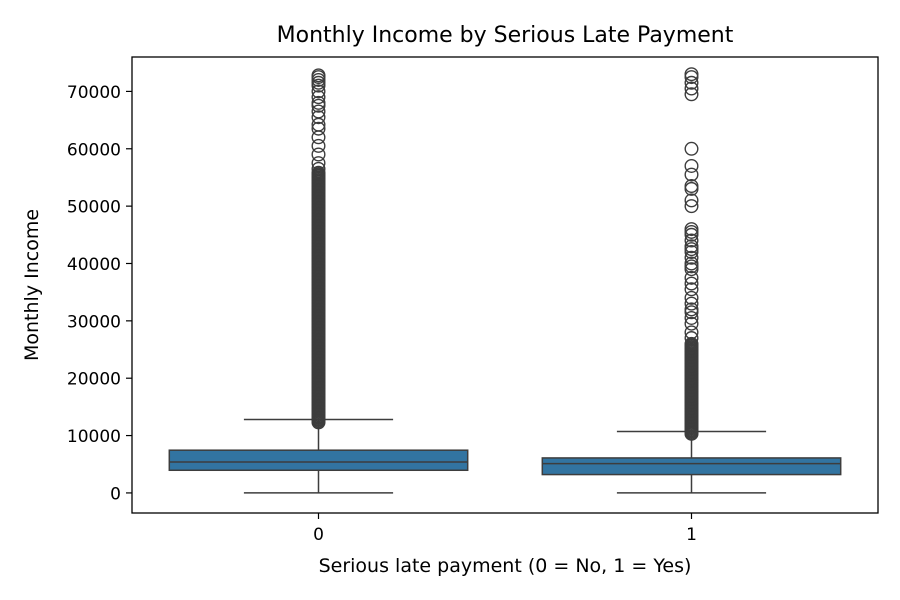 The image size is (900, 600). What do you see at coordinates (32, 285) in the screenshot?
I see `y-axis-label: Monthly Income` at bounding box center [32, 285].